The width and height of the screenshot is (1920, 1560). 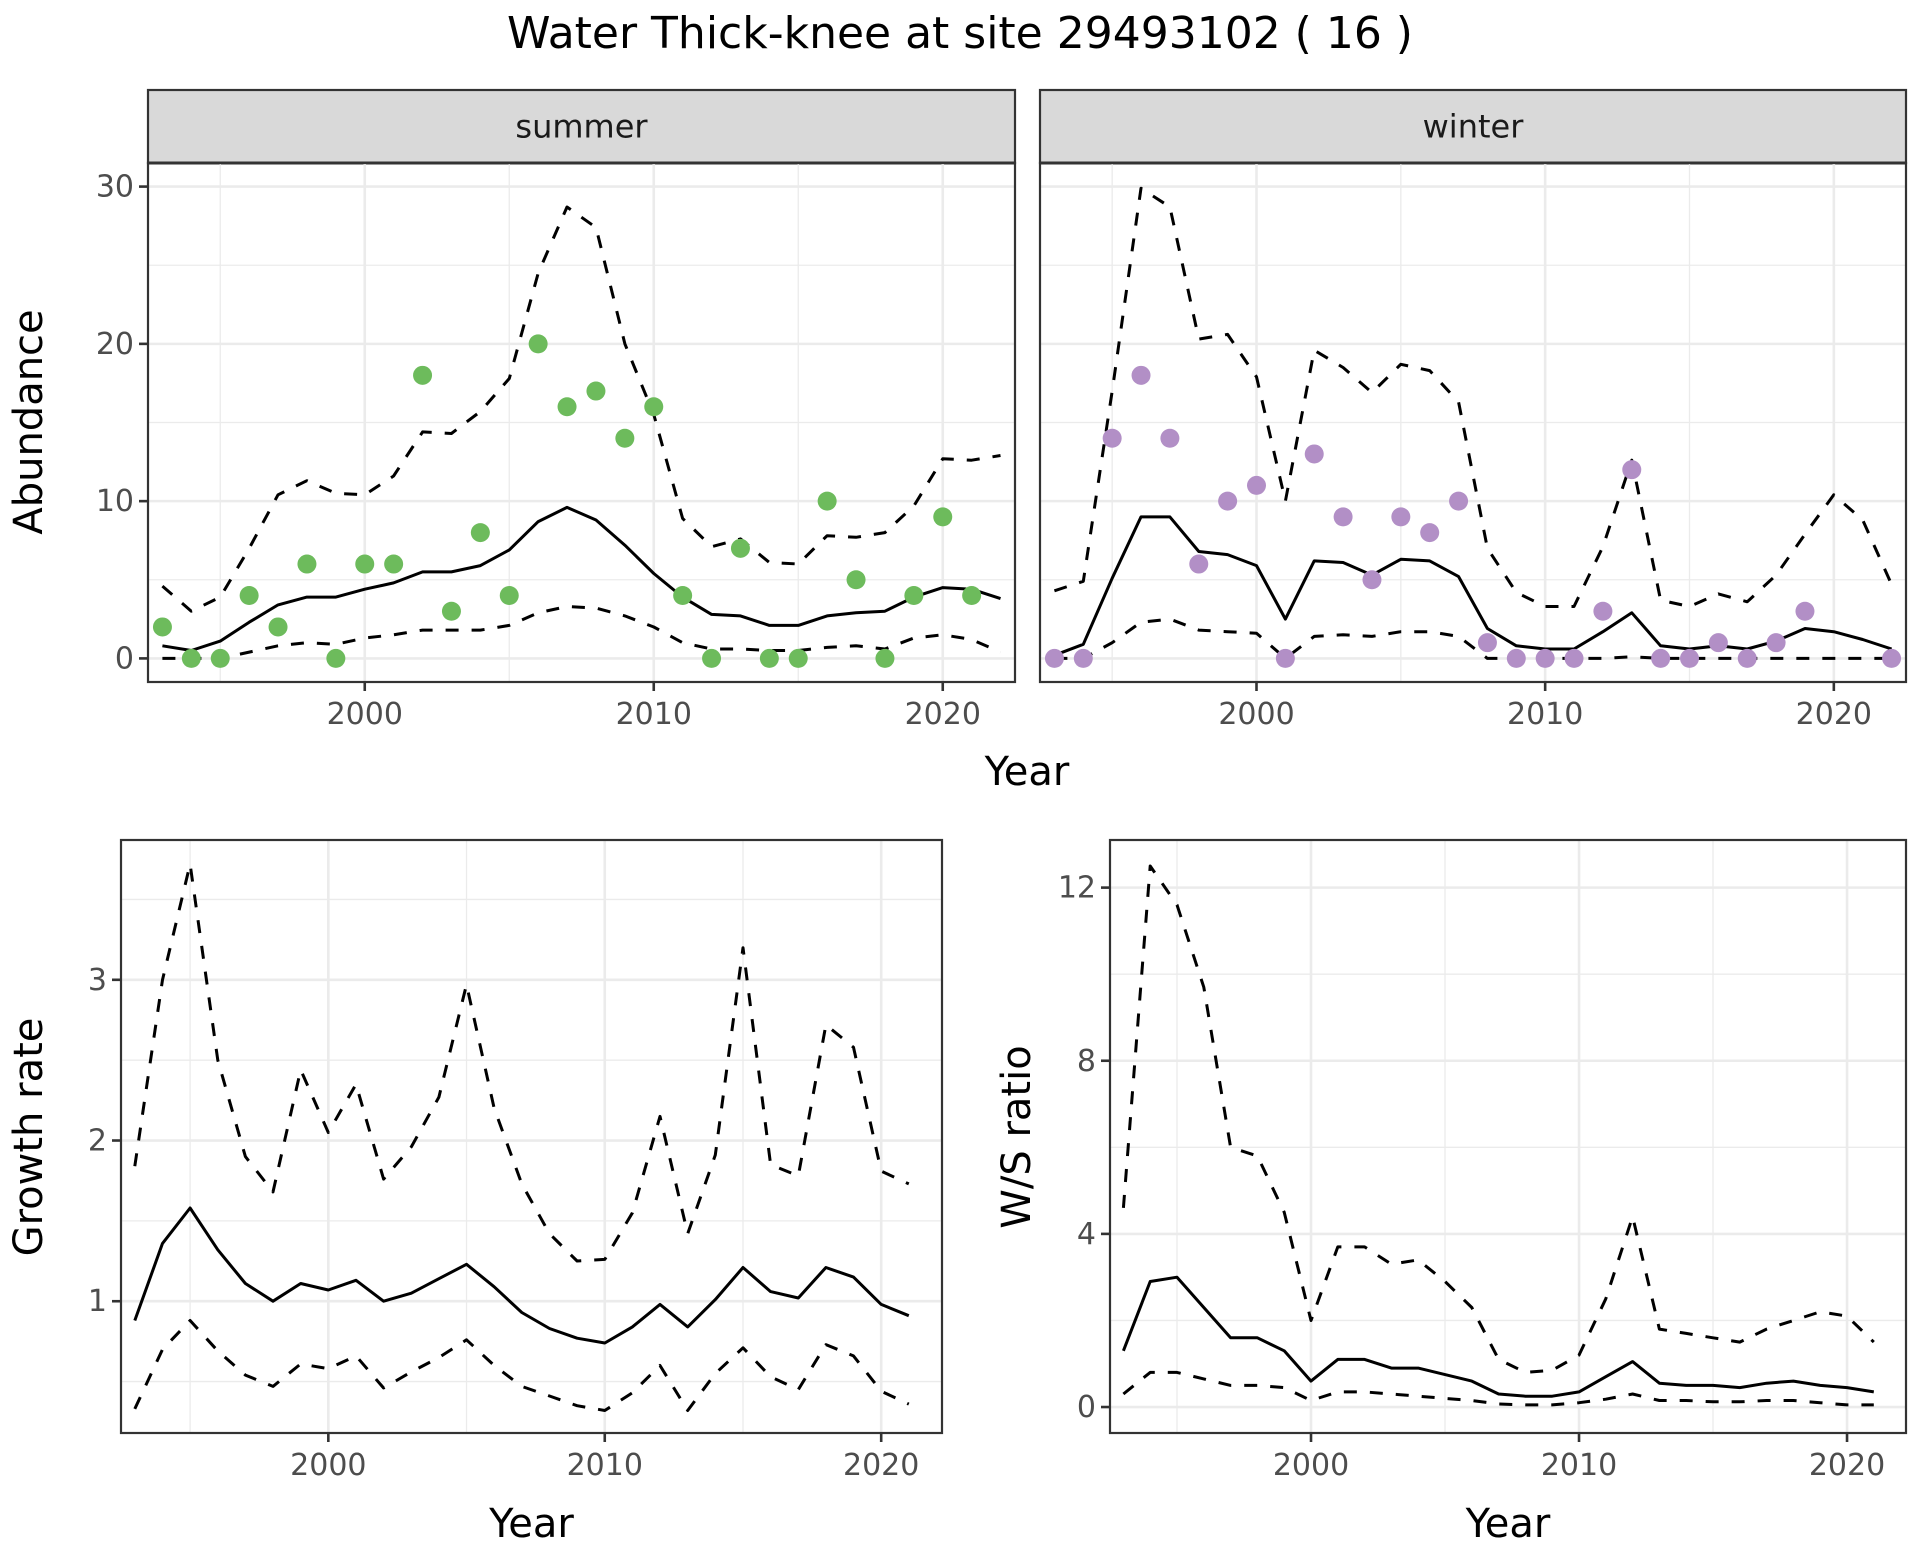 I want to click on y-tick-label: 3, so click(x=97, y=980).